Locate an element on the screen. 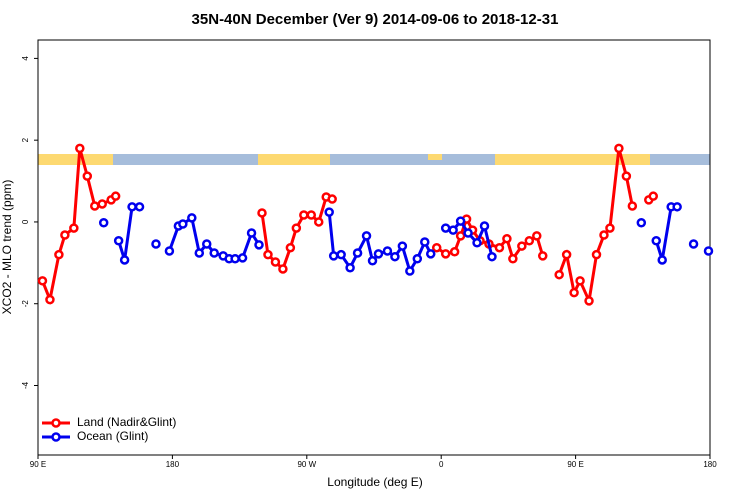 This screenshot has height=500, width=750. y-tick-label: -2 is located at coordinates (25, 304).